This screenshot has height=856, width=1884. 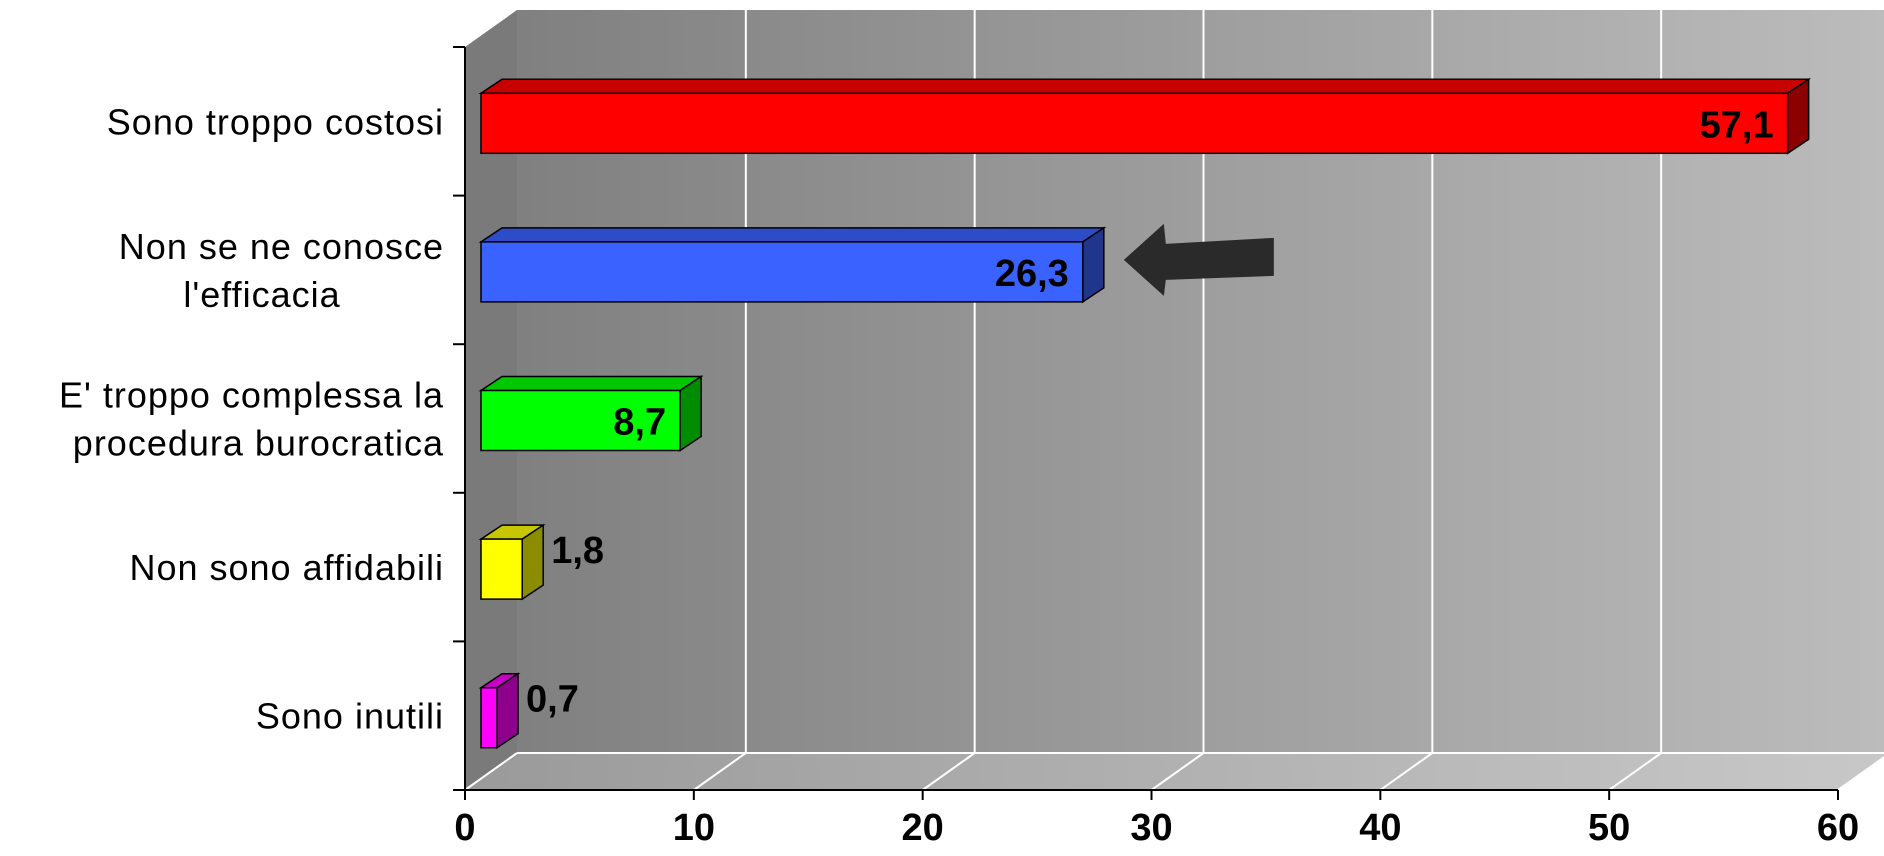 I want to click on tick-label: 30, so click(x=1151, y=828).